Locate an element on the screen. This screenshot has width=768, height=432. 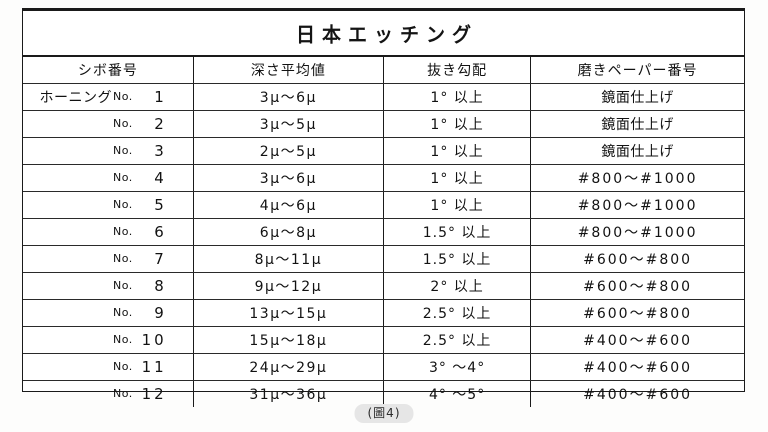
figure-title-band: 日本エッチング is located at coordinates (383, 34).